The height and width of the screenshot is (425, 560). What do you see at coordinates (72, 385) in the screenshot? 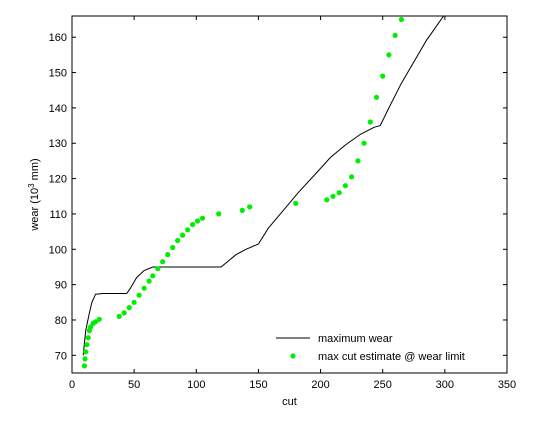
I see `x-tick-label: 0` at bounding box center [72, 385].